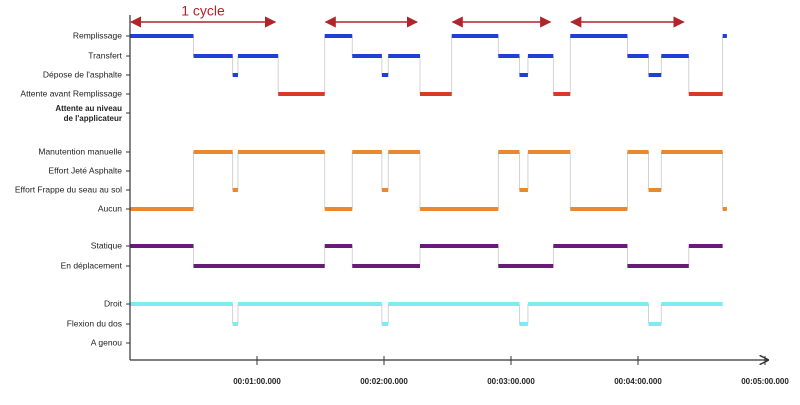  I want to click on row-label: Attente au niveau de l'applicateur, so click(88, 113).